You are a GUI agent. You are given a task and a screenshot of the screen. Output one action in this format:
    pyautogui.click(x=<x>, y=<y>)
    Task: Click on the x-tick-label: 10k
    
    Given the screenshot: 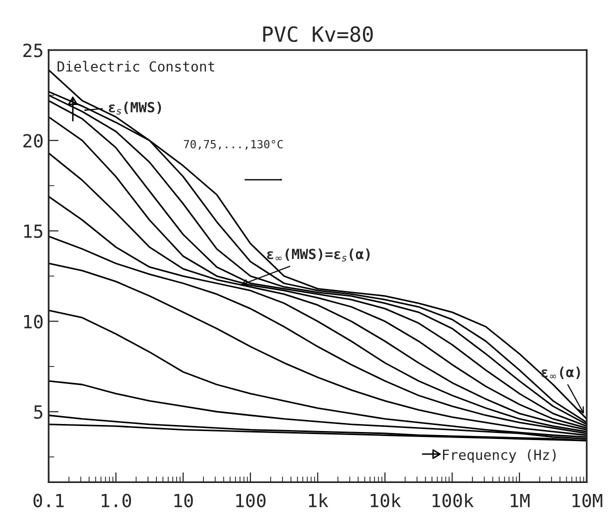 What is the action you would take?
    pyautogui.click(x=385, y=500)
    